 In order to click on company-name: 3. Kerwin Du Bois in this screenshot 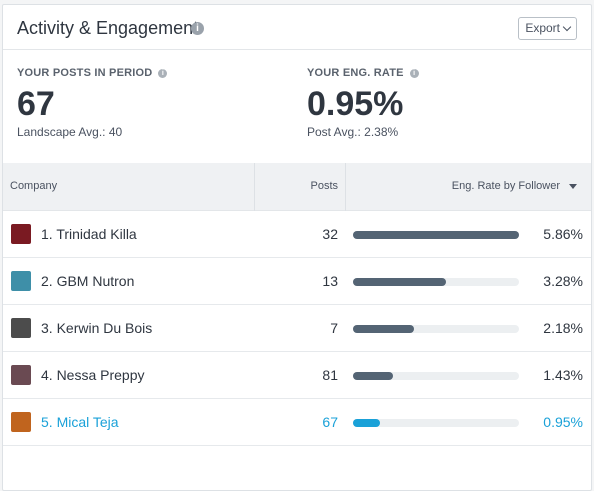, I will do `click(97, 328)`.